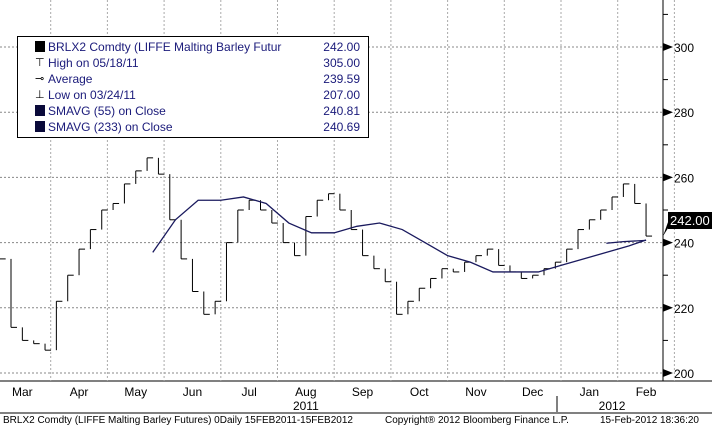  What do you see at coordinates (248, 392) in the screenshot?
I see `x-tick-label: Jul` at bounding box center [248, 392].